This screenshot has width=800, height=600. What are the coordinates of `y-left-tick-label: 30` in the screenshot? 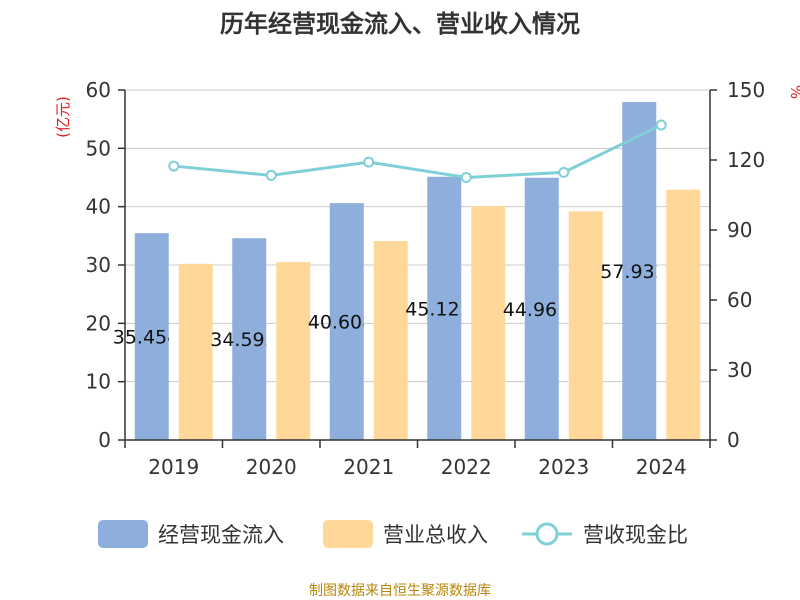 It's located at (98, 265).